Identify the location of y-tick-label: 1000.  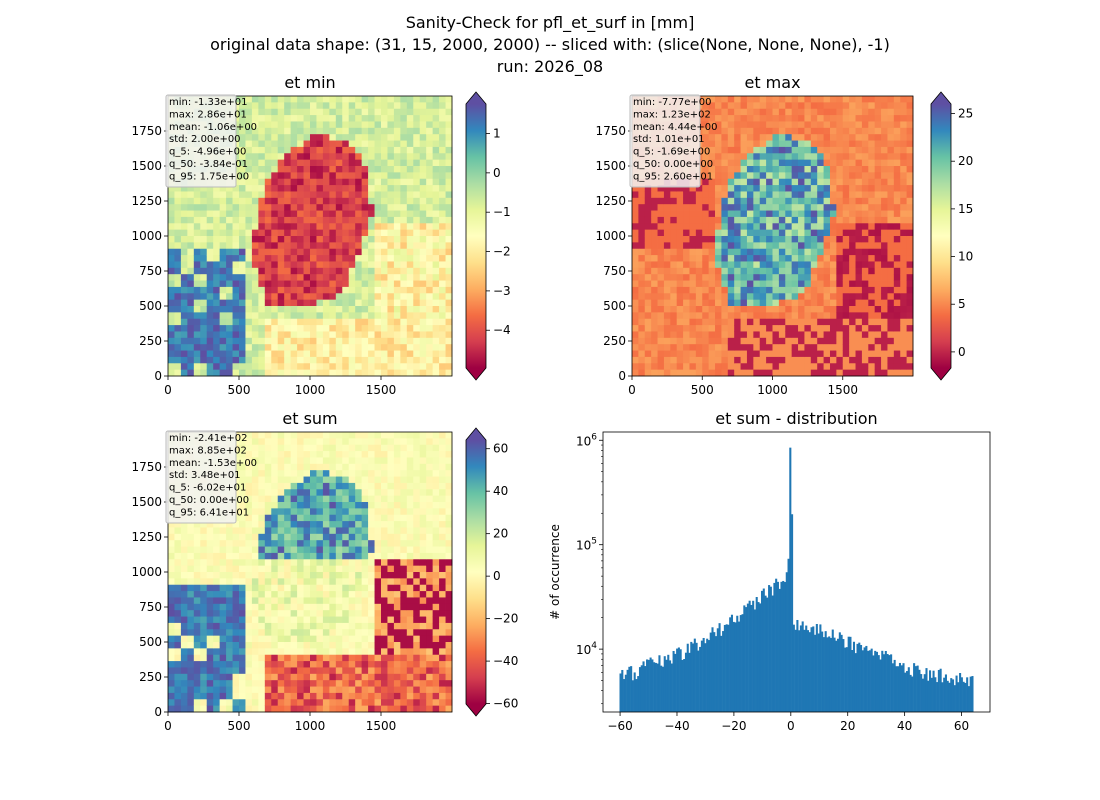
(146, 236).